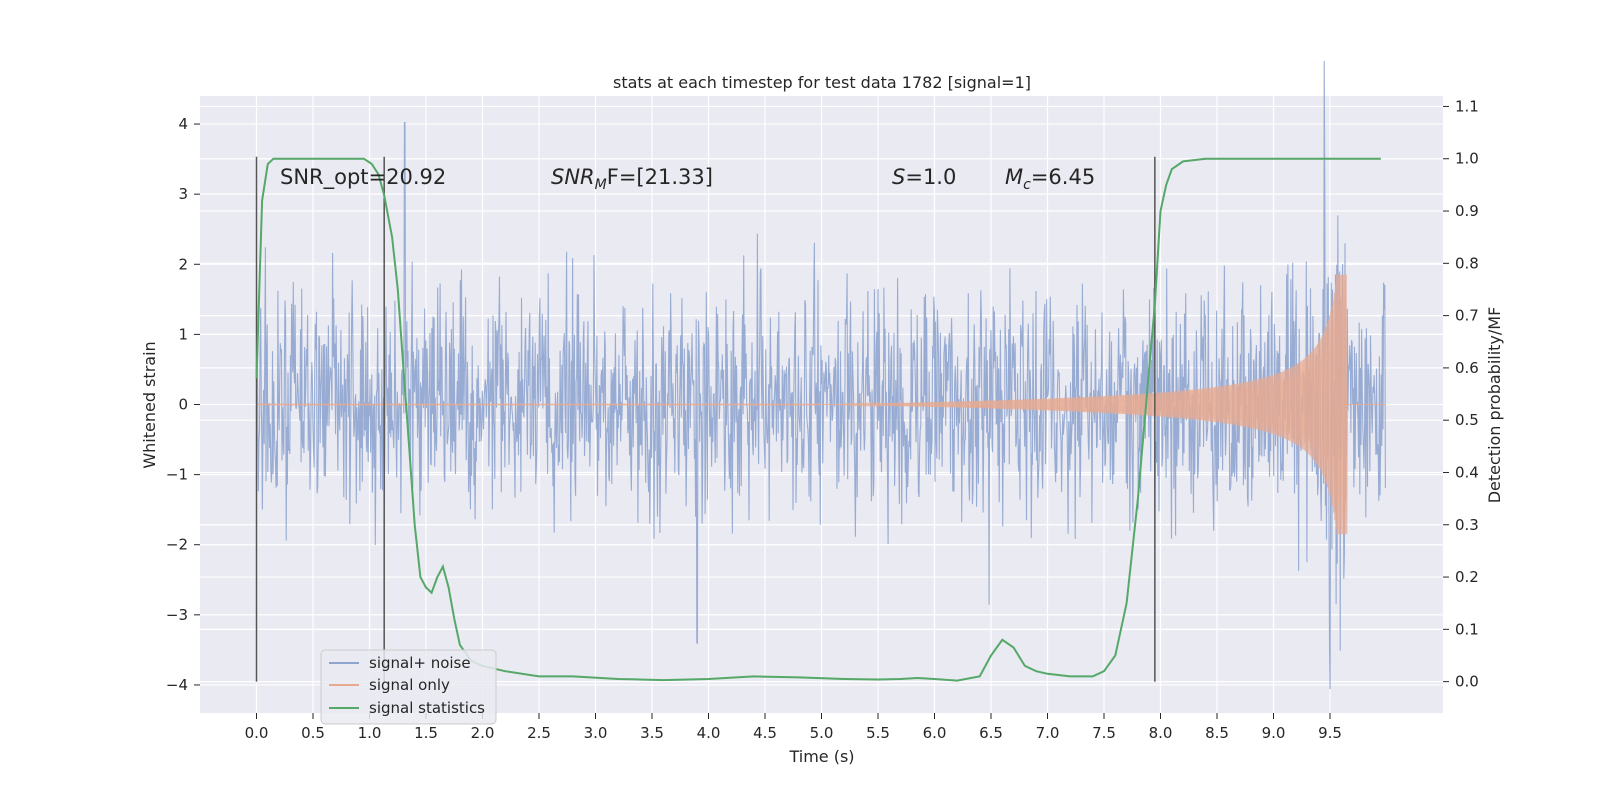 The height and width of the screenshot is (800, 1600). Describe the element at coordinates (1467, 211) in the screenshot. I see `y-right-tick-label: 0.9` at that location.